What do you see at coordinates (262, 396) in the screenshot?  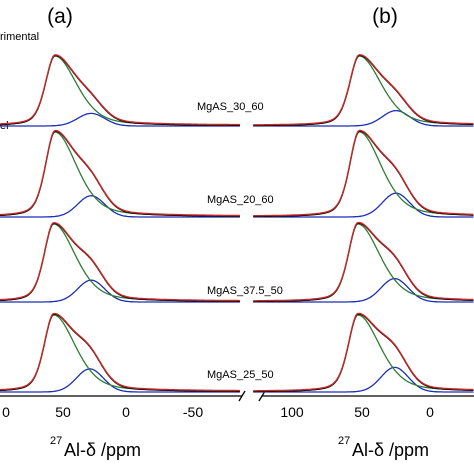 I see `axis-break-mark-right` at bounding box center [262, 396].